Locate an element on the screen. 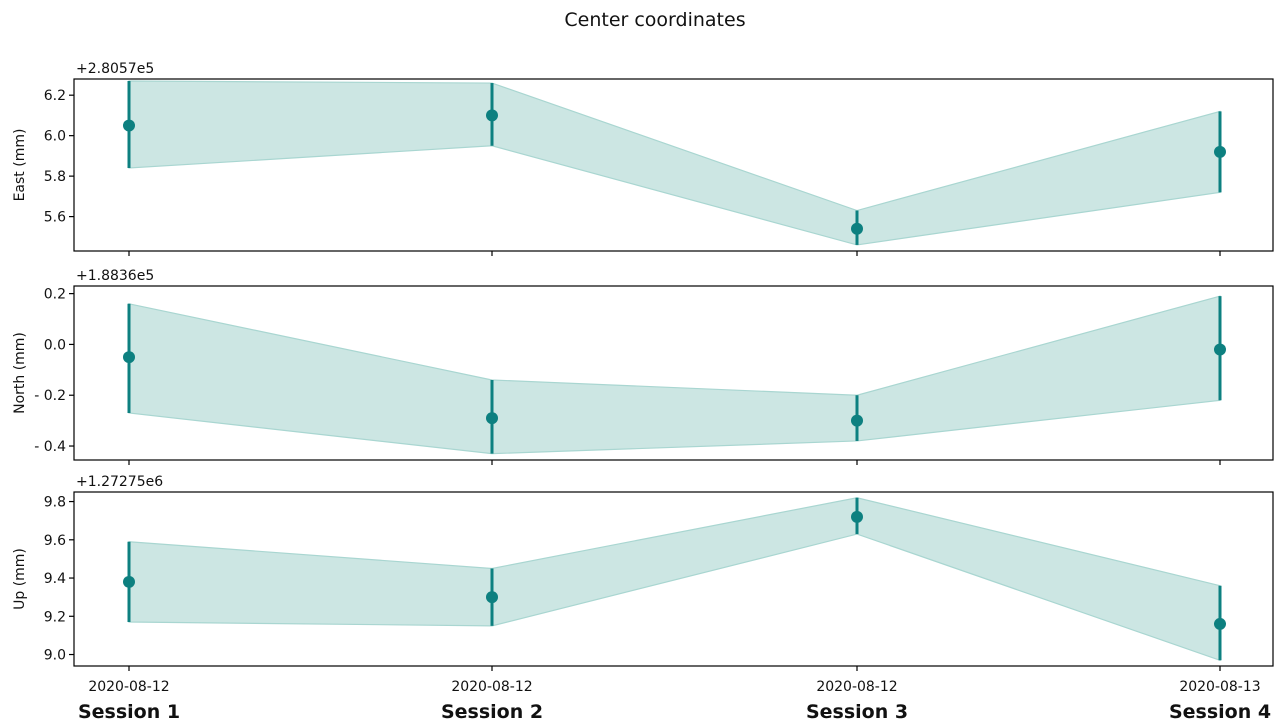 Image resolution: width=1277 pixels, height=723 pixels. y-tick-label: 0.2 is located at coordinates (55, 295).